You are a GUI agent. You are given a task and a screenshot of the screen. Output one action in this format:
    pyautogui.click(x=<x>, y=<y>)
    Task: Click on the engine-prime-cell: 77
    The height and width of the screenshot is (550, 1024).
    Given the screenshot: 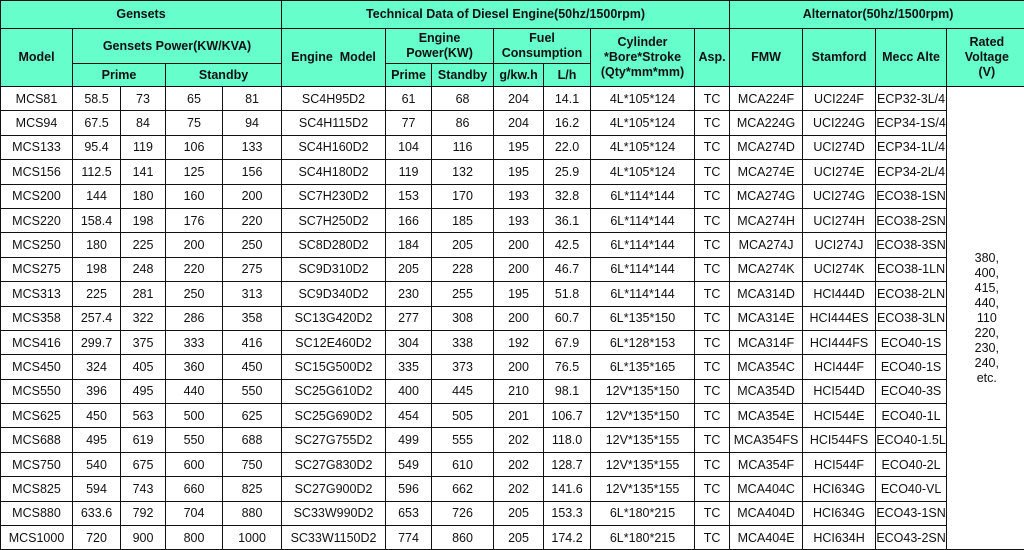 What is the action you would take?
    pyautogui.click(x=409, y=123)
    